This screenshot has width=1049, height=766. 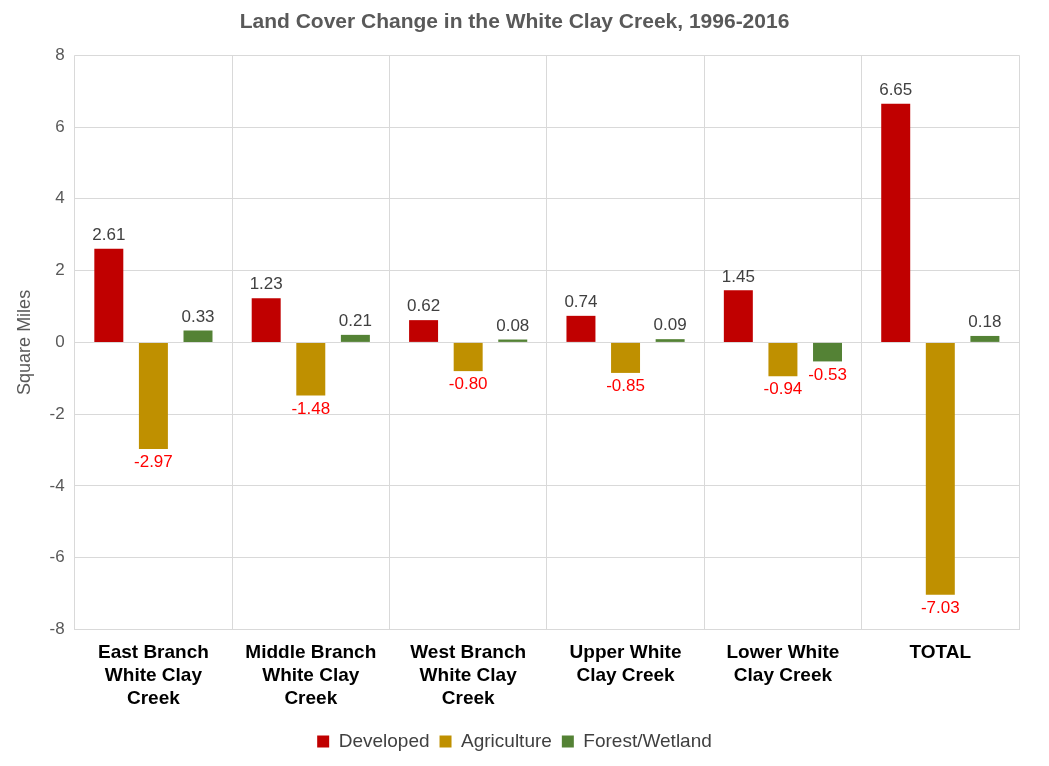 I want to click on data-label: -2.97, so click(x=153, y=462).